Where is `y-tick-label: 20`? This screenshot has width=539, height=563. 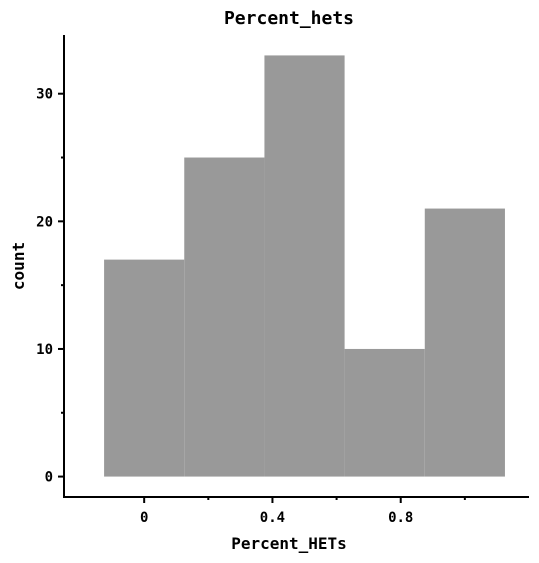 y-tick-label: 20 is located at coordinates (44, 222).